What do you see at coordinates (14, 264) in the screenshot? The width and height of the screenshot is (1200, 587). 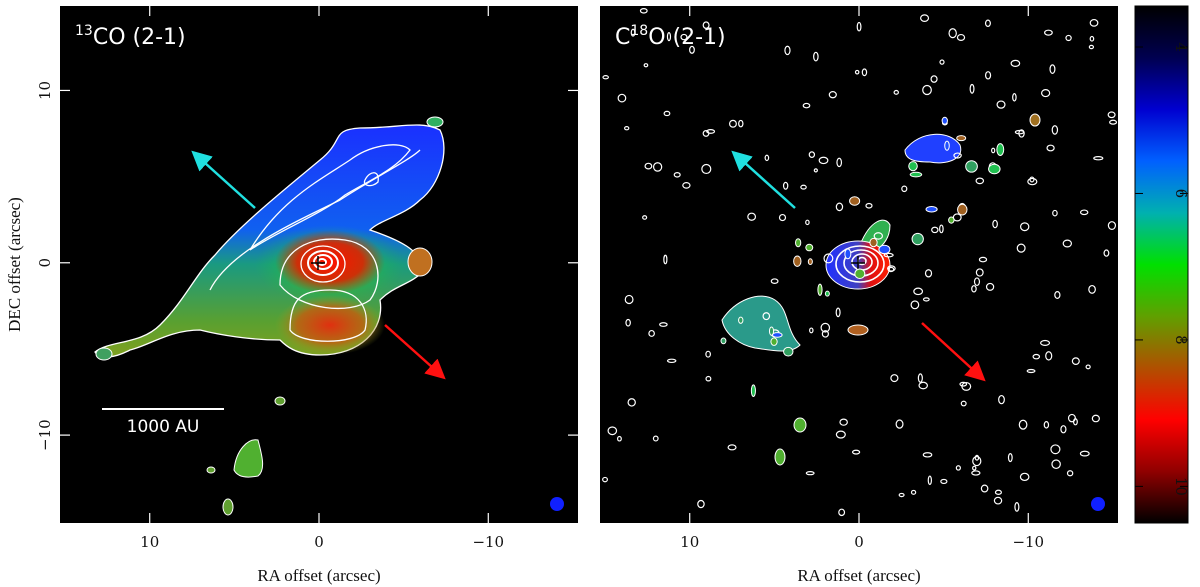 I see `y-axis-label: DEC offset (arcsec)` at bounding box center [14, 264].